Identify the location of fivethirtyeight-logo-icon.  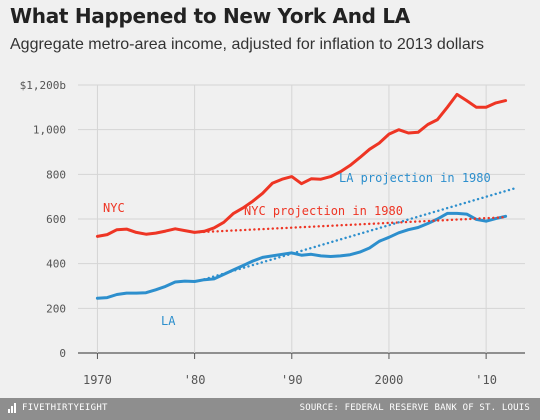
(12, 408).